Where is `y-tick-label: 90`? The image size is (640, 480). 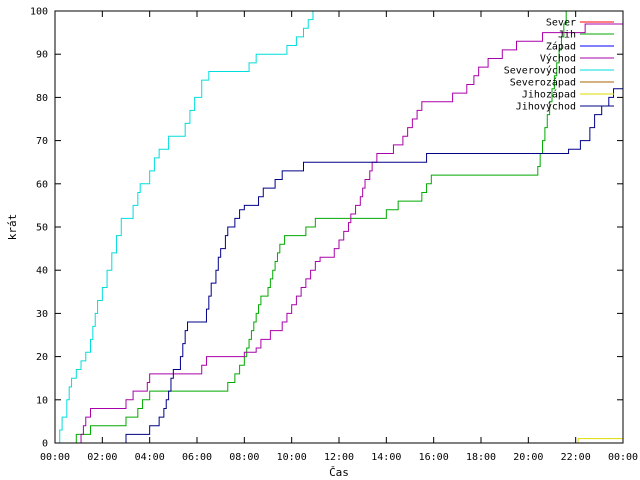 y-tick-label: 90 is located at coordinates (42, 55).